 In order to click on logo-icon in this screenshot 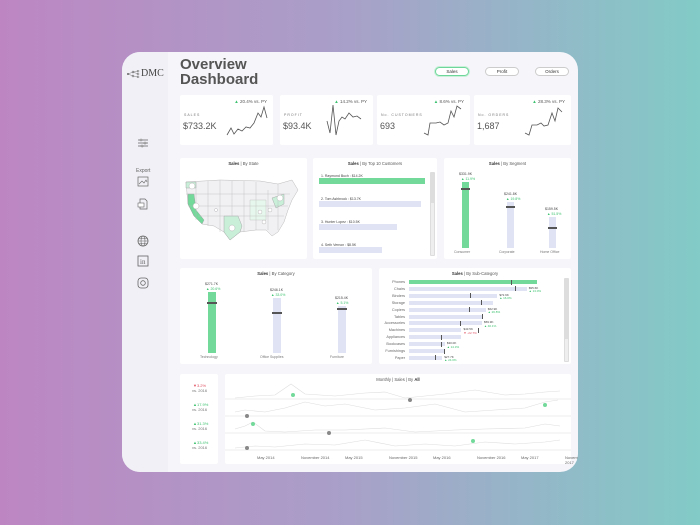, I will do `click(133, 73)`.